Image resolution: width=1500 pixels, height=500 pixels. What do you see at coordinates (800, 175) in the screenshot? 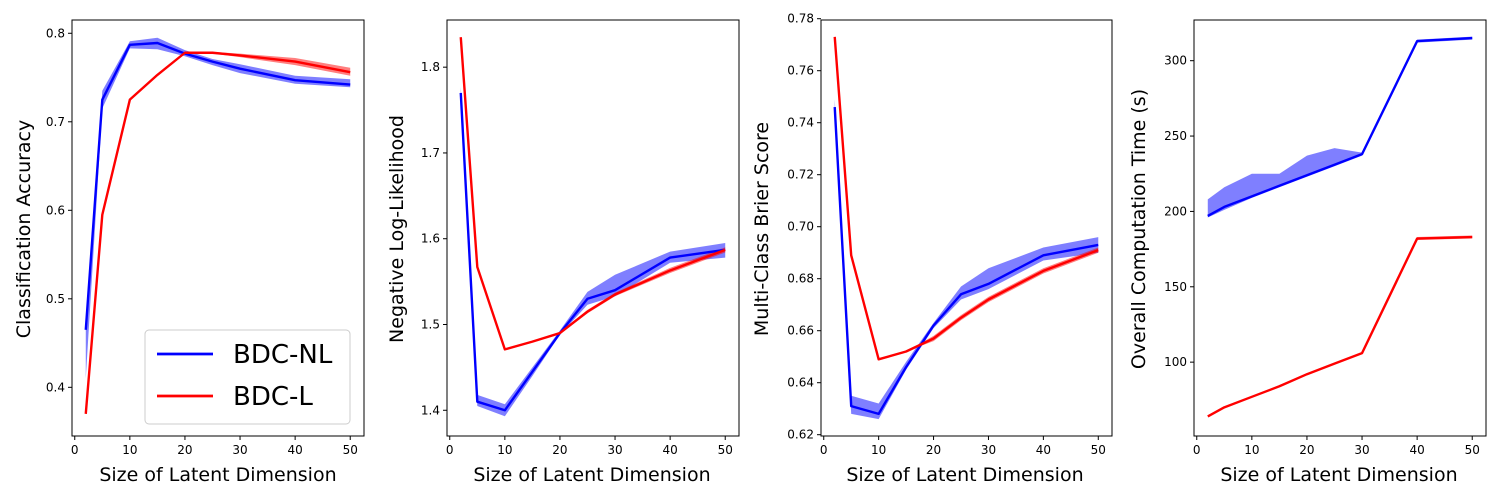
I see `y-tick-label: 0.72` at bounding box center [800, 175].